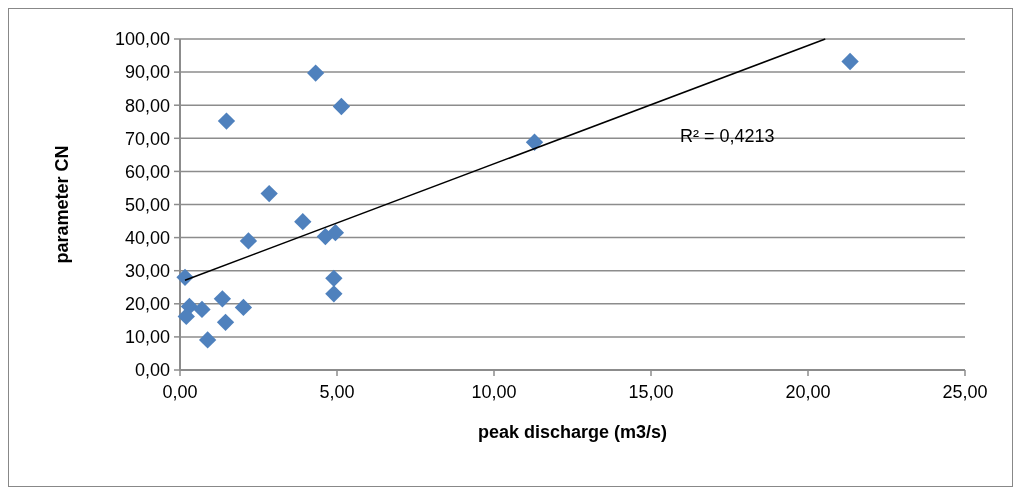 This screenshot has height=495, width=1021. I want to click on annotation: R² = 0,4213, so click(727, 136).